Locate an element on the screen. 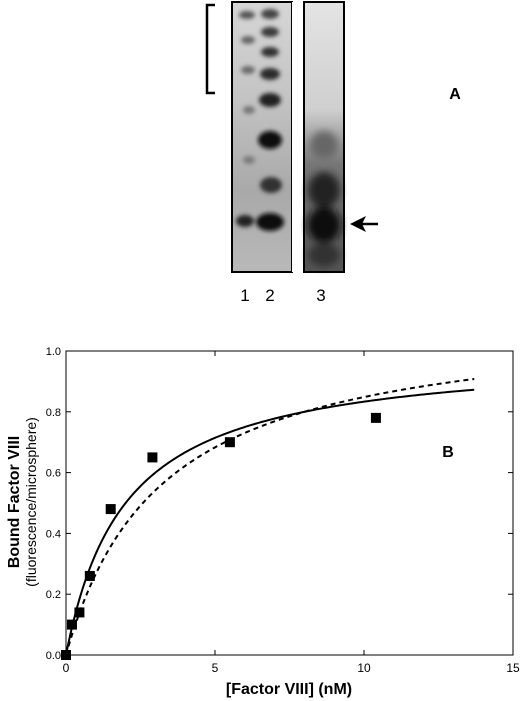 The width and height of the screenshot is (520, 701). y-axis-sublabel: (fluorescence/microsphere) is located at coordinates (31, 502).